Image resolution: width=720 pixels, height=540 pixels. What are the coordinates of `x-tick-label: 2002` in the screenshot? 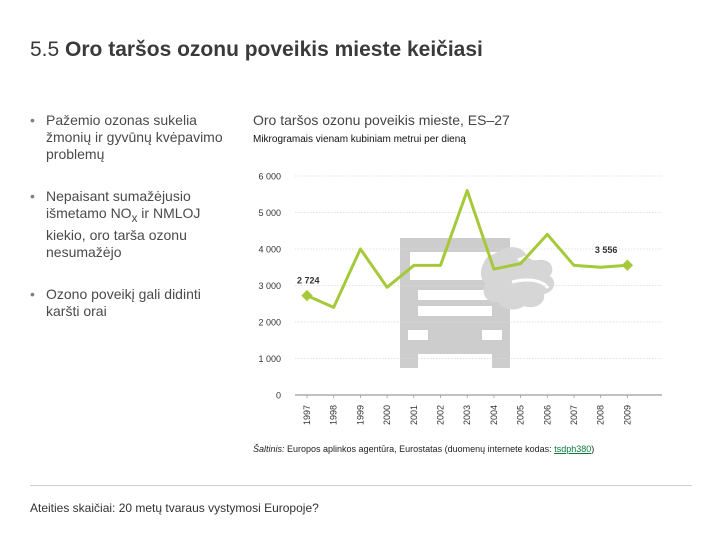 It's located at (441, 415).